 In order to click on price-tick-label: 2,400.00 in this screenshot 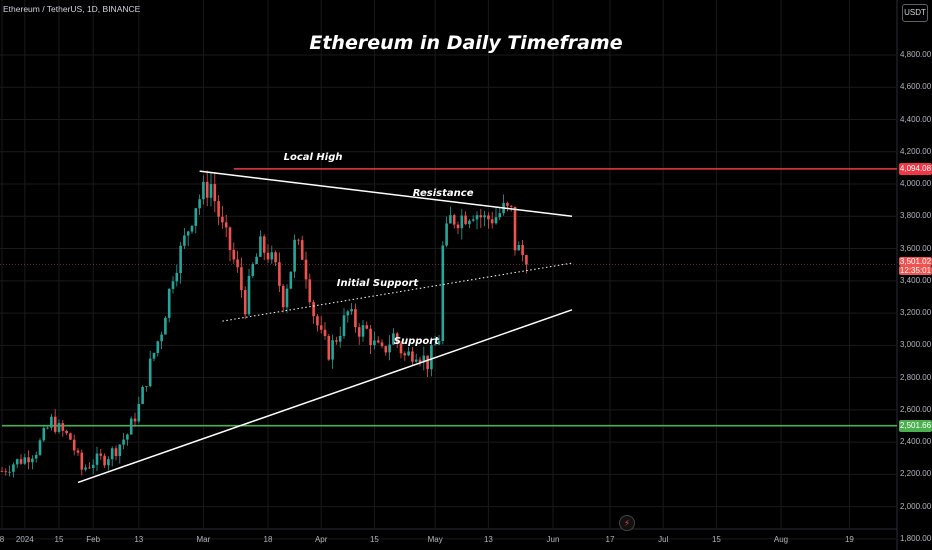, I will do `click(916, 442)`.